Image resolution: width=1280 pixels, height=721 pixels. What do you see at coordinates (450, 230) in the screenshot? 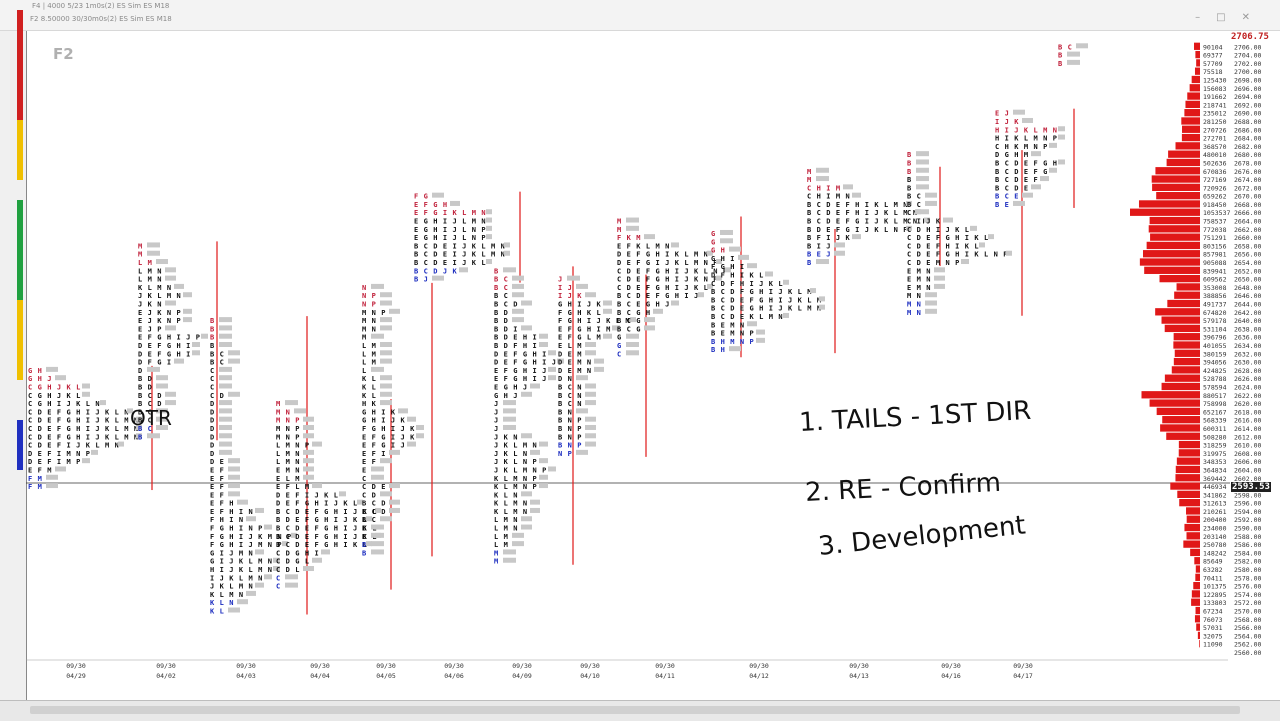
I see `tpo-row: E G H I J L N P` at bounding box center [450, 230].